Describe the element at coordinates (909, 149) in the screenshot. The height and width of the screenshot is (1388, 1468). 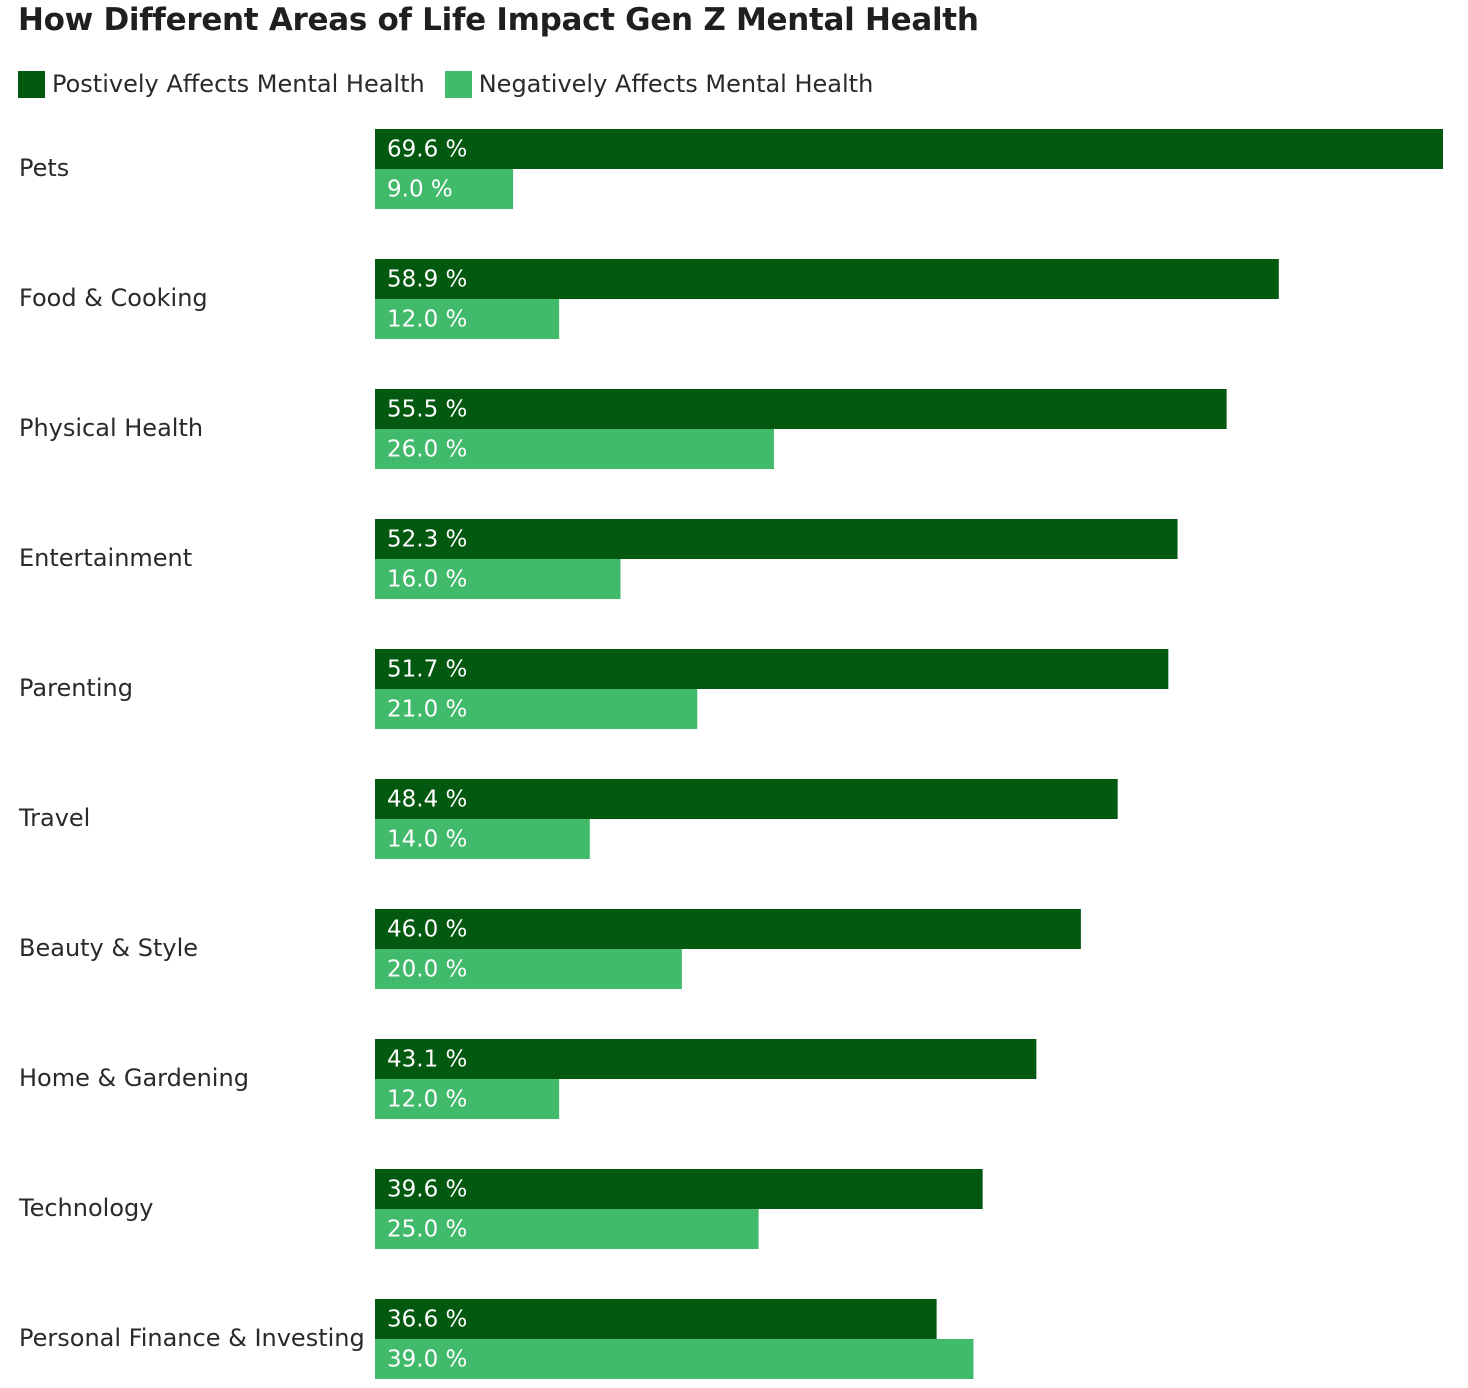
I see `bar-positive-pets` at that location.